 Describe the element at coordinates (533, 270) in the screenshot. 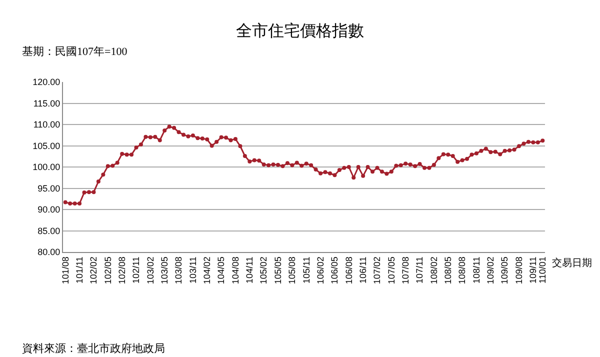

I see `x-tick-label: 109/11` at that location.